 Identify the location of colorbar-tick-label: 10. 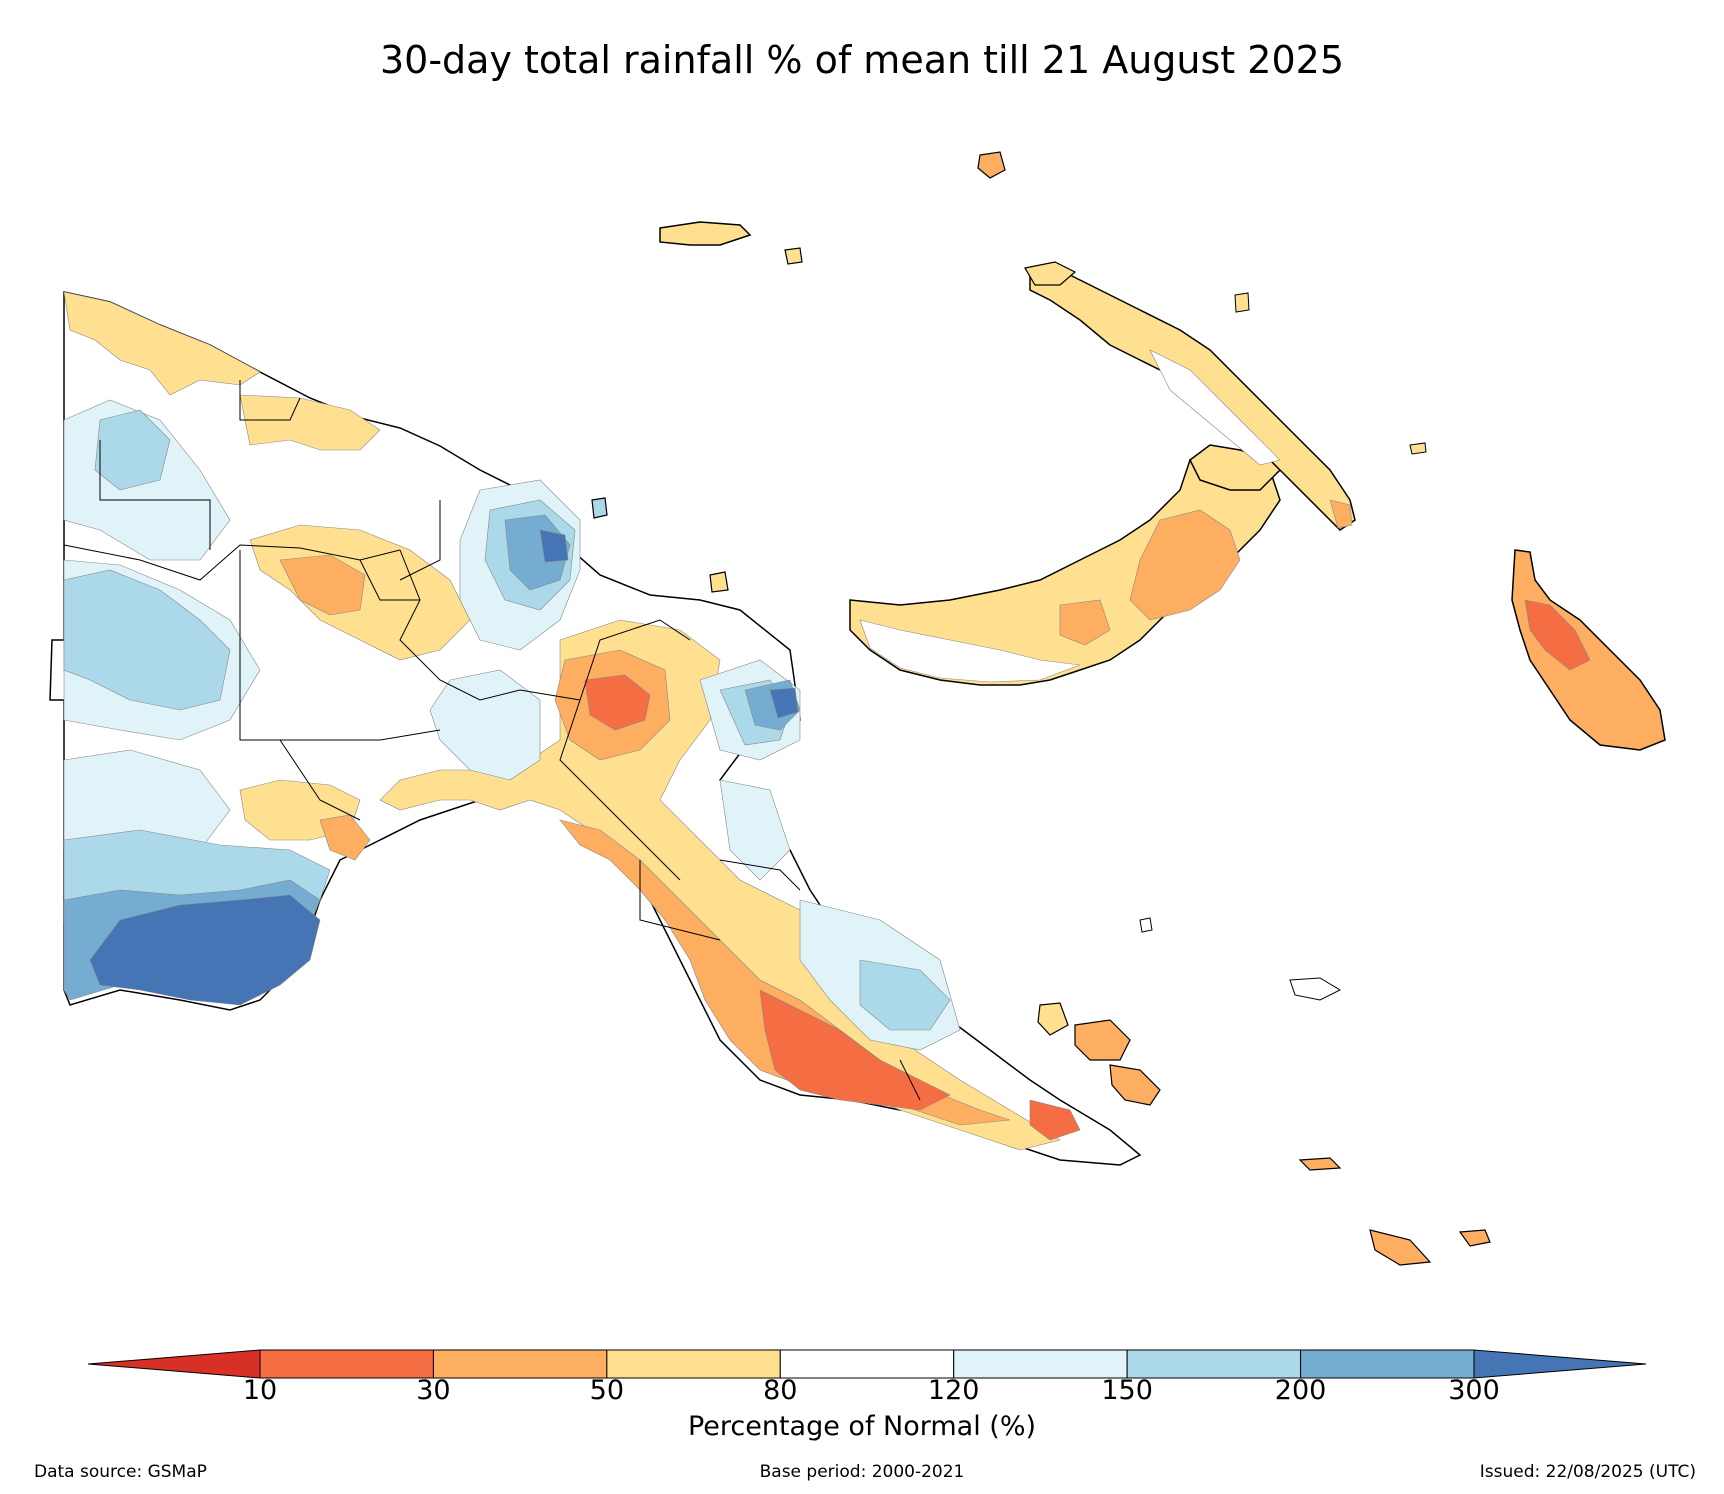
(260, 1390).